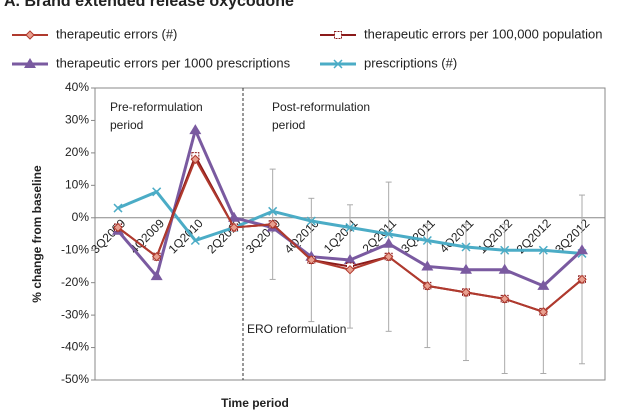 Image resolution: width=620 pixels, height=418 pixels. What do you see at coordinates (156, 107) in the screenshot?
I see `annotation-line: Pre-reformulation` at bounding box center [156, 107].